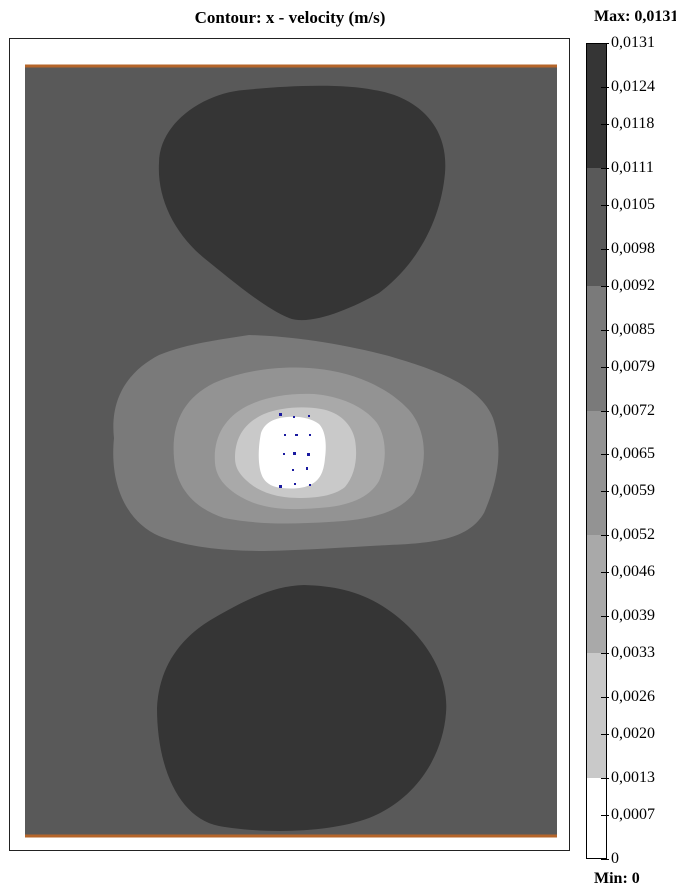  Describe the element at coordinates (290, 17) in the screenshot. I see `chart-title: Contour: x - velocity (m/s)` at that location.